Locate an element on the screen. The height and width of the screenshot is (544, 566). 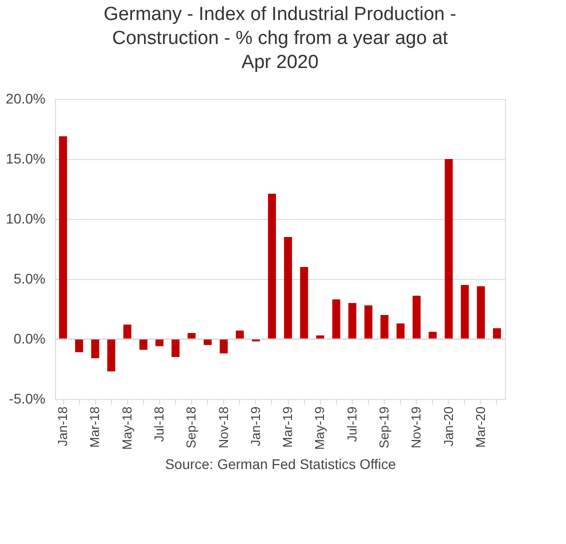
x-tick-label: Jul-18 is located at coordinates (158, 424).